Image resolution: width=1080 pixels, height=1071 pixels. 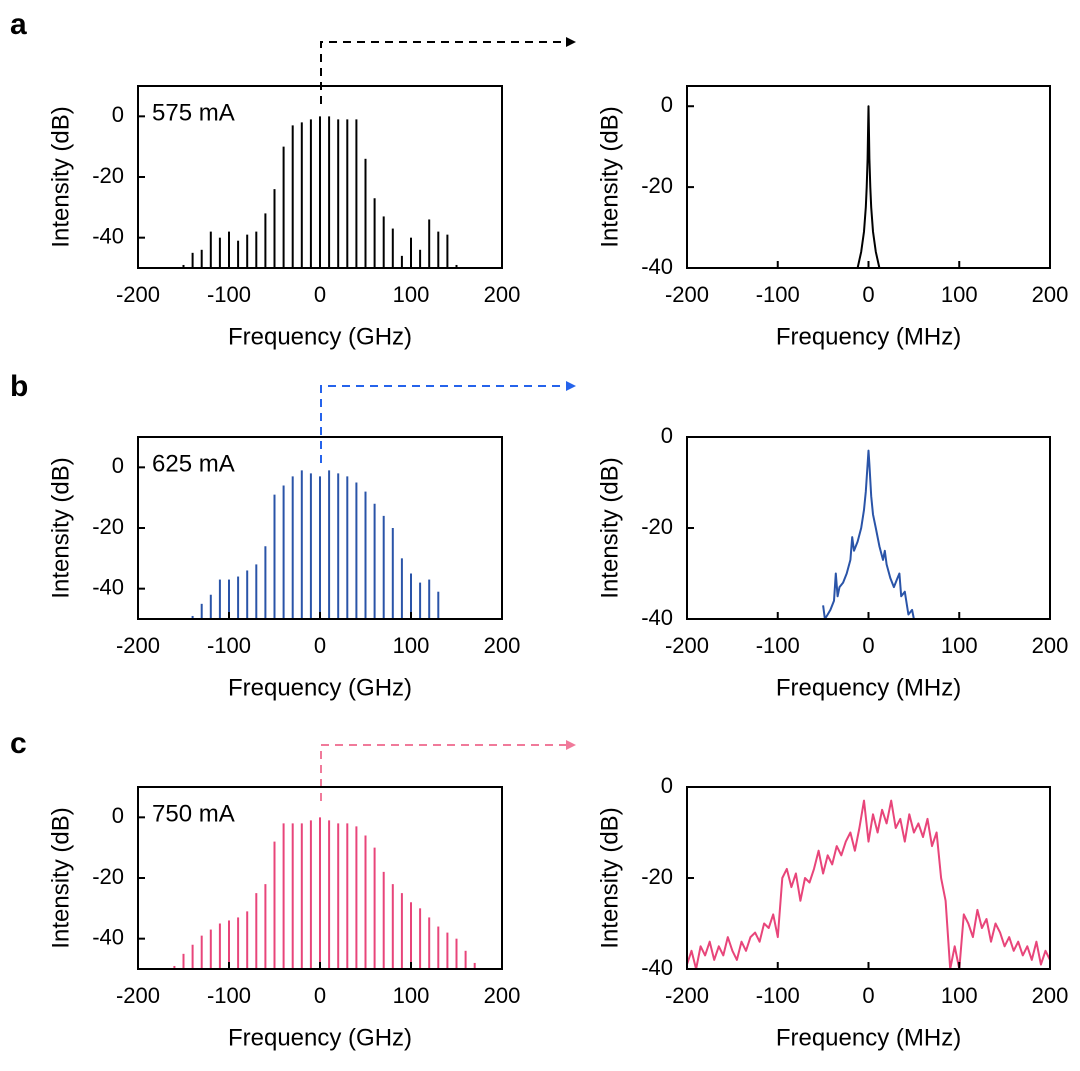 I want to click on panel-label: a, so click(x=18, y=24).